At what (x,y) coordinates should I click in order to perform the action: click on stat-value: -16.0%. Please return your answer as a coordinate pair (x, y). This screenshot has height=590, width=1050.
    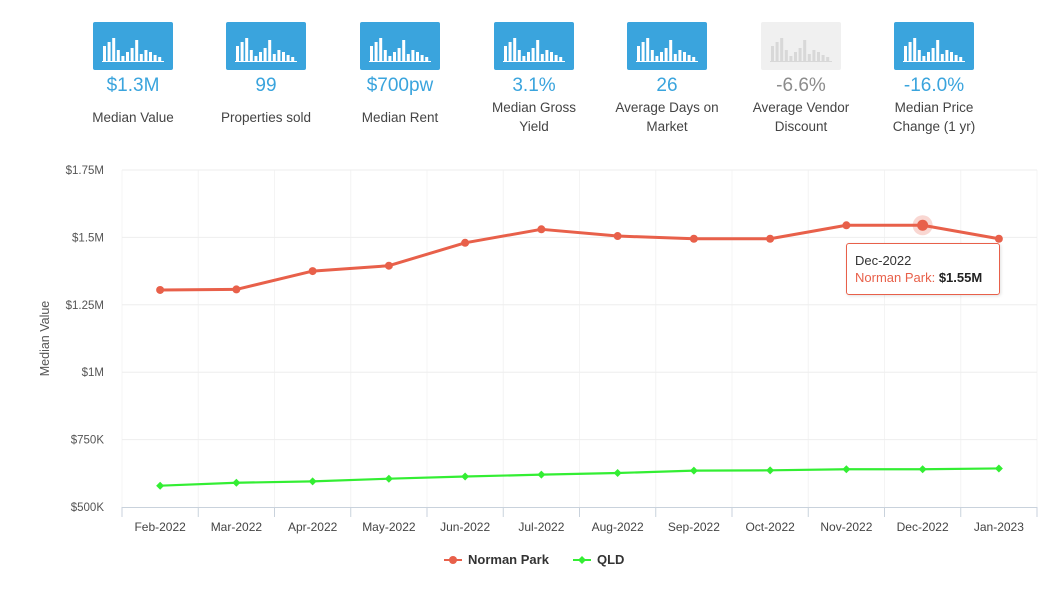
    Looking at the image, I should click on (934, 85).